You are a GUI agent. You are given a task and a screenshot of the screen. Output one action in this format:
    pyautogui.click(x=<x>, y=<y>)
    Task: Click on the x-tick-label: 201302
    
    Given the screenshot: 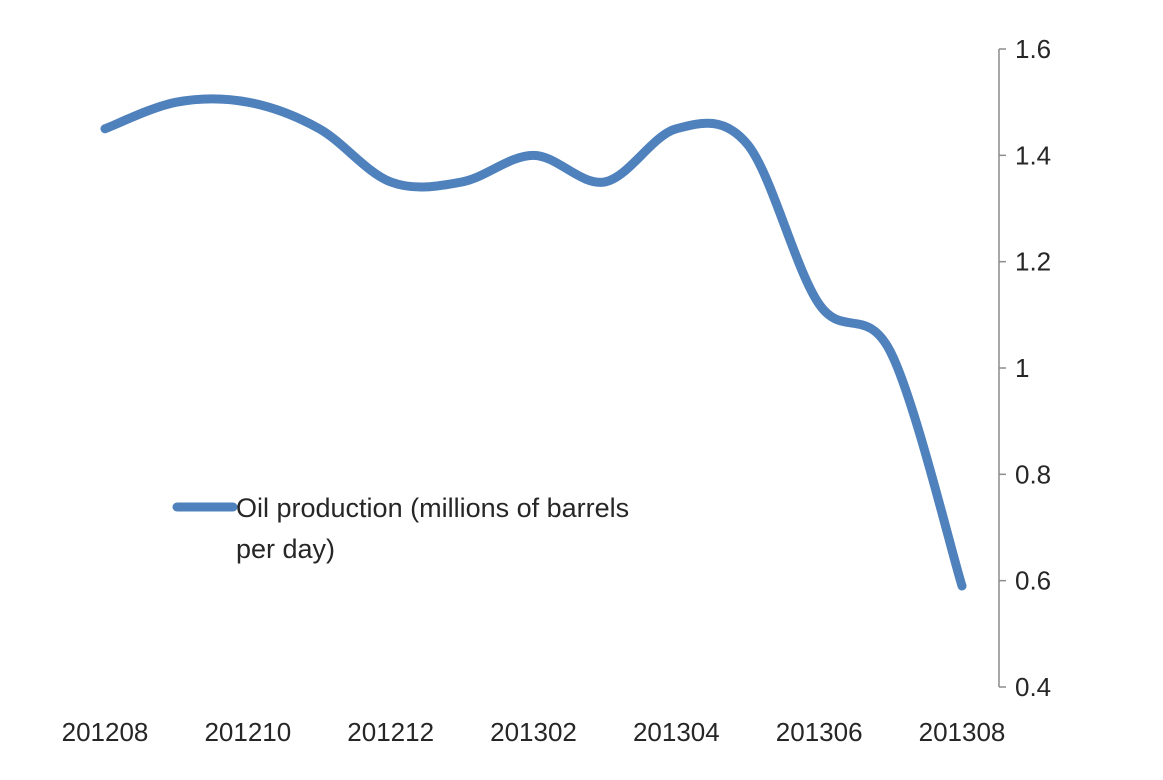 What is the action you would take?
    pyautogui.click(x=533, y=732)
    